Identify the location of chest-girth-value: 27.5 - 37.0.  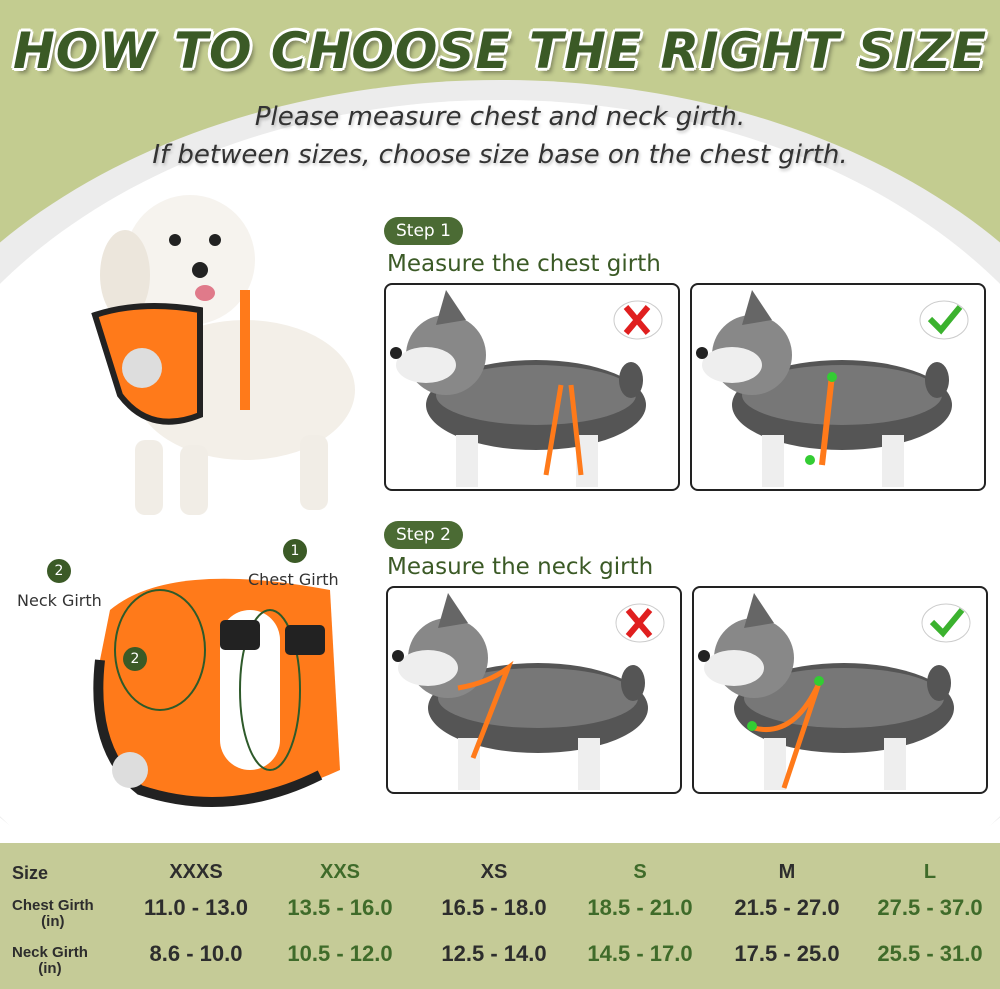
(930, 907).